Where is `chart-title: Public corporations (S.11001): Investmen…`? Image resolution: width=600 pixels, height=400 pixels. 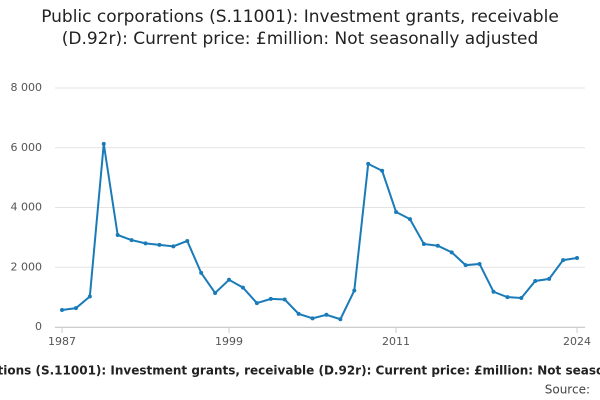 chart-title: Public corporations (S.11001): Investmen… is located at coordinates (300, 28).